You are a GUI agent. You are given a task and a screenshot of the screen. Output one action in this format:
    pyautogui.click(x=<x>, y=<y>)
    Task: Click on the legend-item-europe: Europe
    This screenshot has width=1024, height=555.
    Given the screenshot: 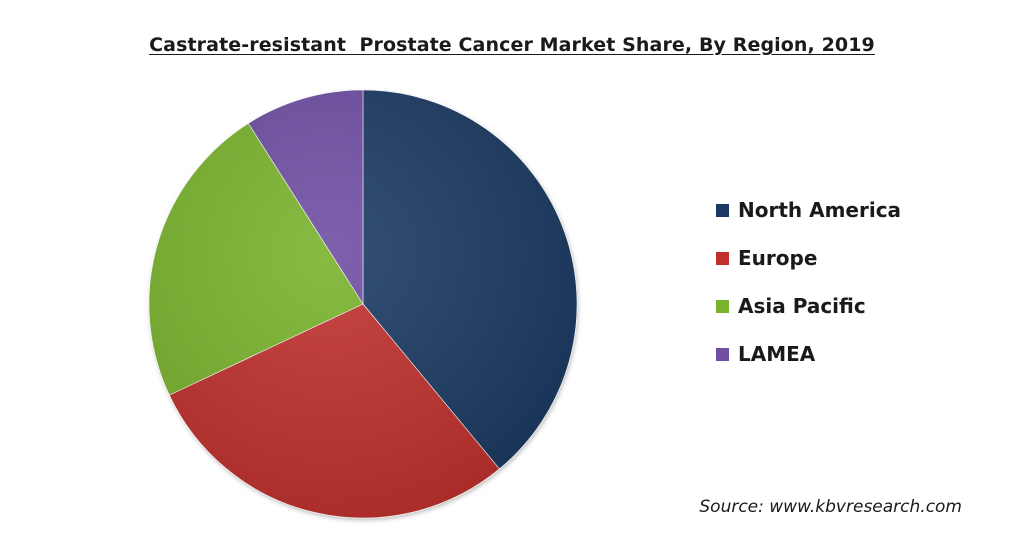 What is the action you would take?
    pyautogui.click(x=808, y=258)
    